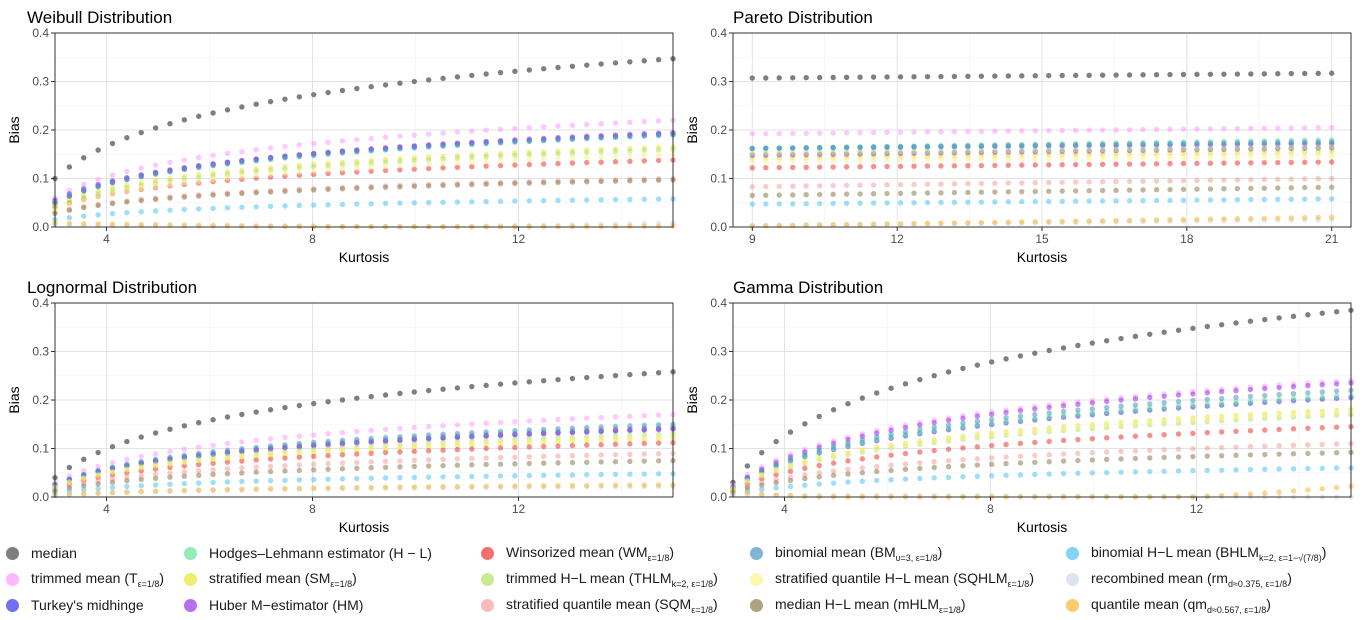 Image resolution: width=1364 pixels, height=620 pixels. I want to click on y-tick-label: 0.3, so click(40, 82).